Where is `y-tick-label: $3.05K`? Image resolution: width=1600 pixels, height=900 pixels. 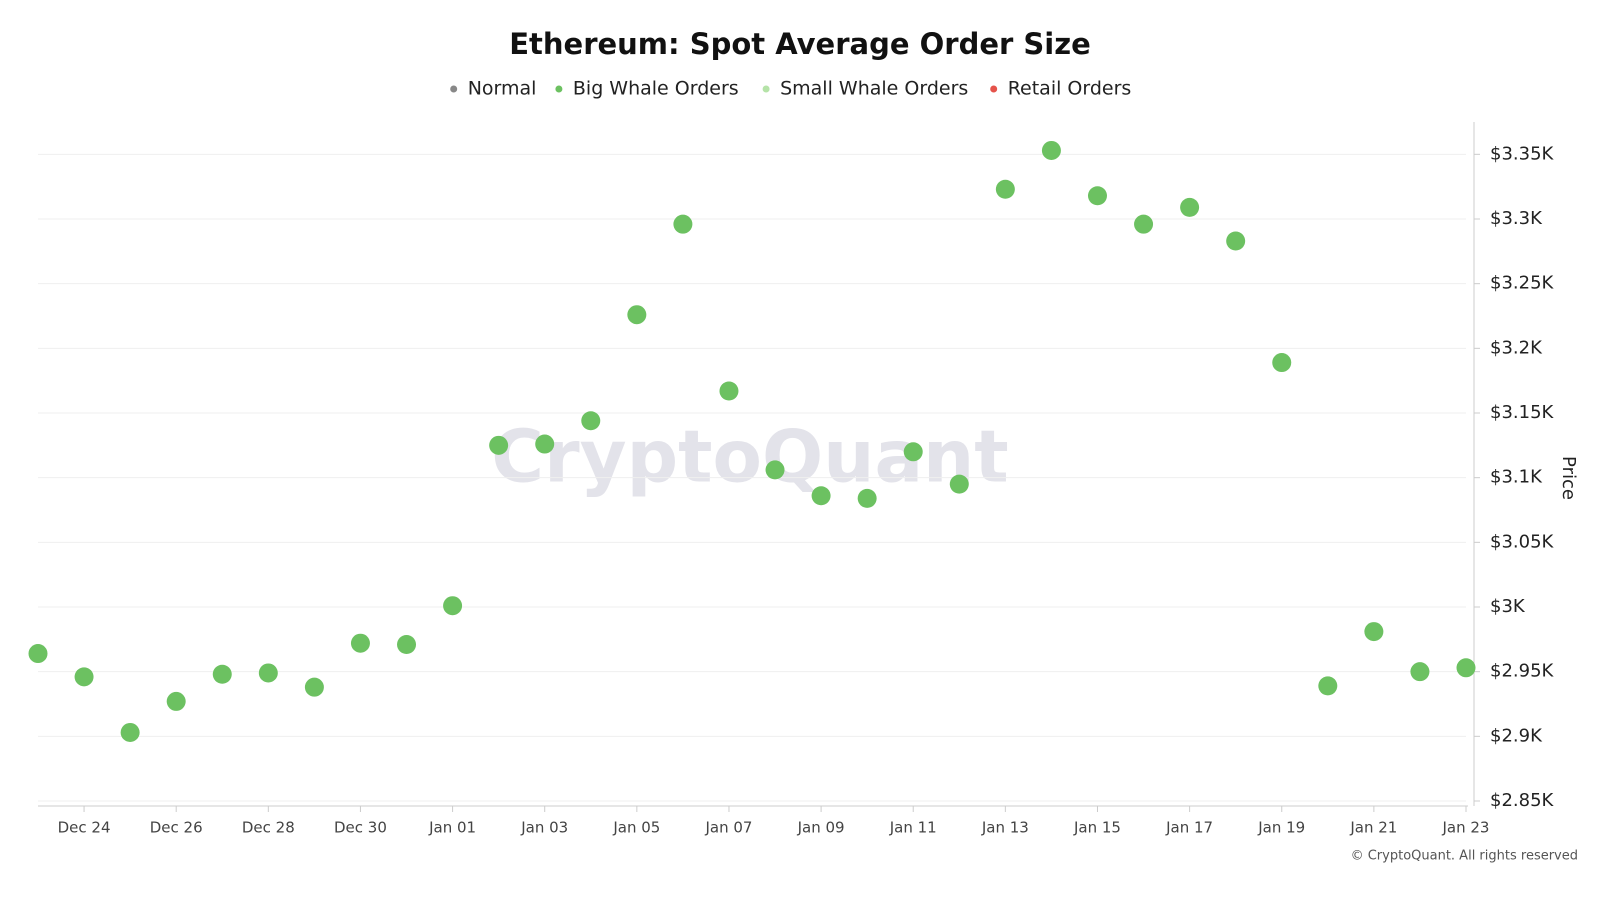 y-tick-label: $3.05K is located at coordinates (1522, 541).